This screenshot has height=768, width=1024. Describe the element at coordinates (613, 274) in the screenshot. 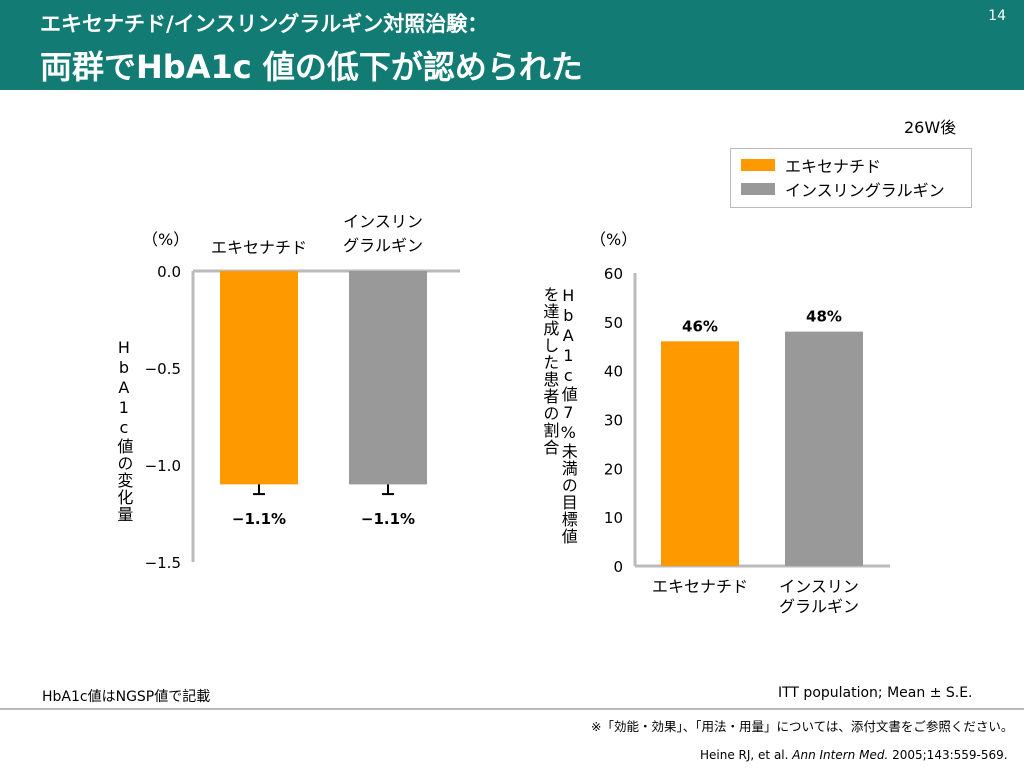

I see `right-y-tick-label: 60` at that location.